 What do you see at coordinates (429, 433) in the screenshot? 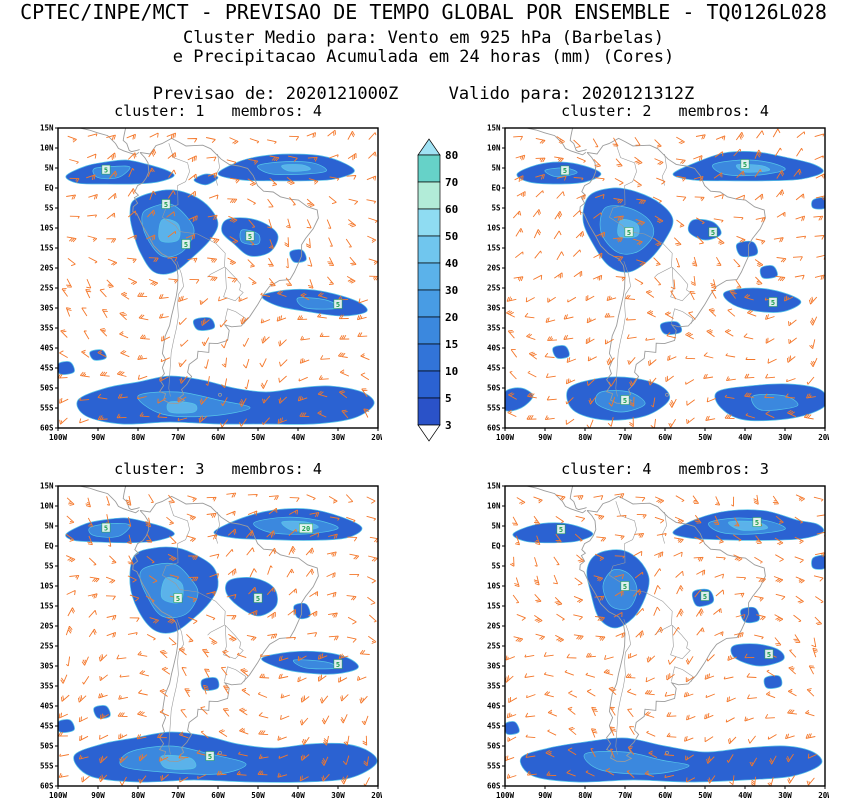
I see `colorbar-arrow-bottom` at bounding box center [429, 433].